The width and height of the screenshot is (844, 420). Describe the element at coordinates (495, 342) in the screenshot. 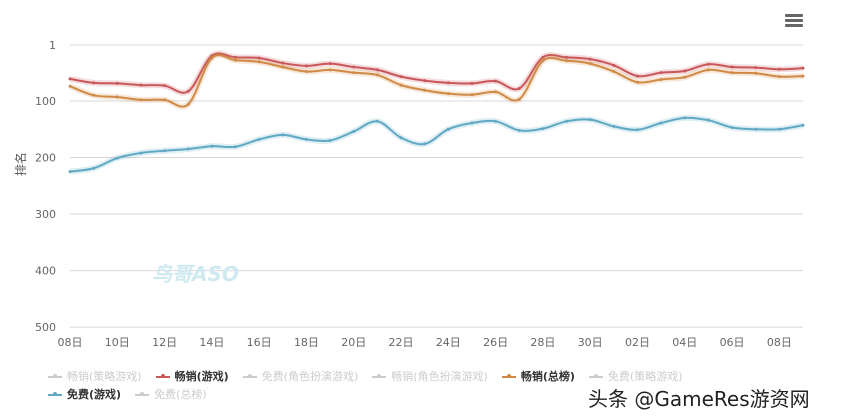

I see `x-tick-label: 26日` at that location.